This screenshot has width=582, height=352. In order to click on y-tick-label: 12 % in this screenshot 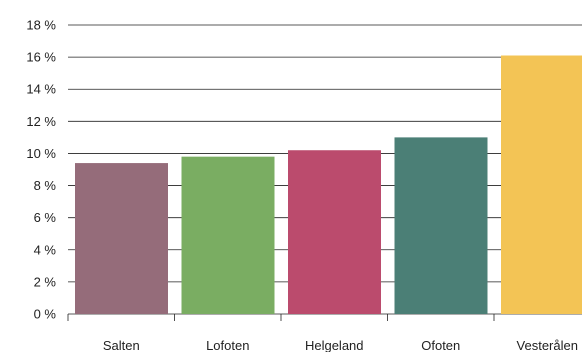, I will do `click(41, 121)`.